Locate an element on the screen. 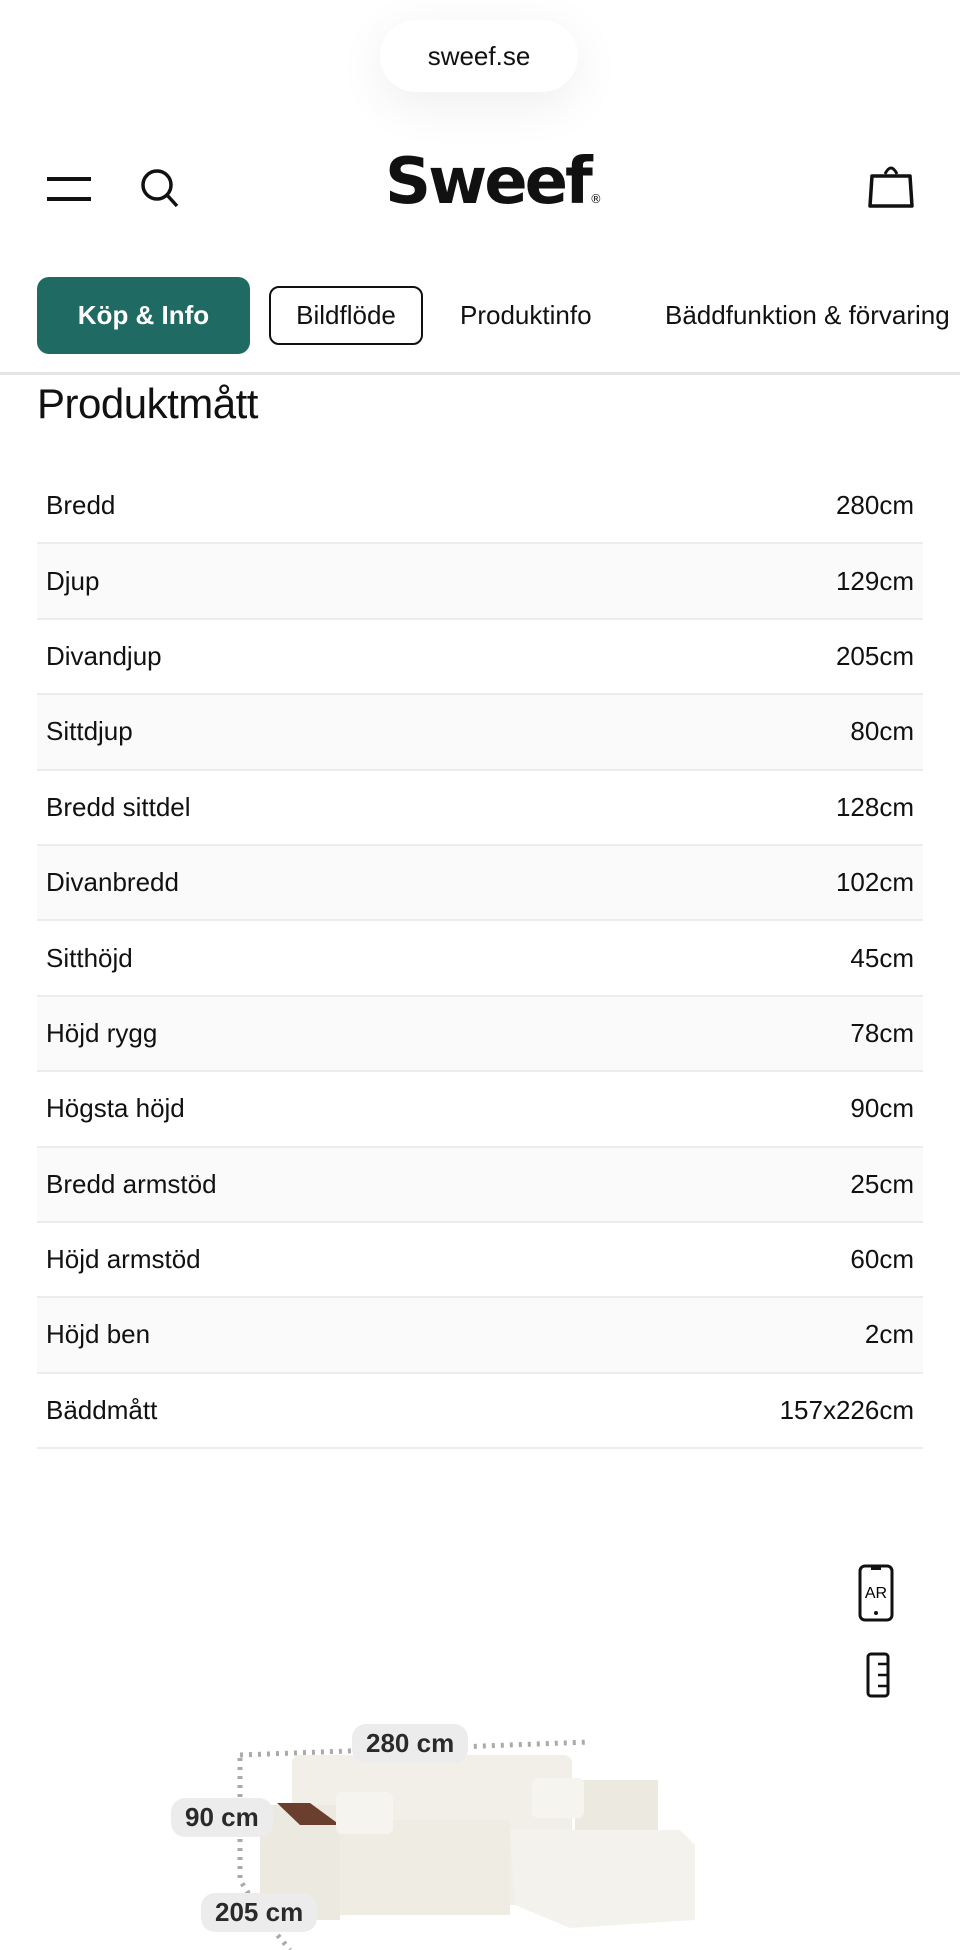  row-value: 102cm is located at coordinates (874, 882).